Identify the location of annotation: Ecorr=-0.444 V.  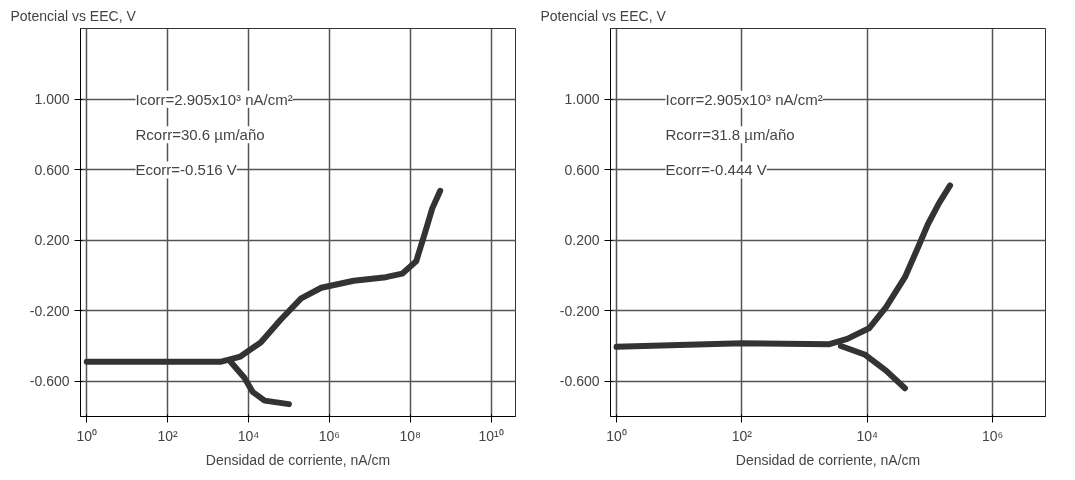
(716, 170).